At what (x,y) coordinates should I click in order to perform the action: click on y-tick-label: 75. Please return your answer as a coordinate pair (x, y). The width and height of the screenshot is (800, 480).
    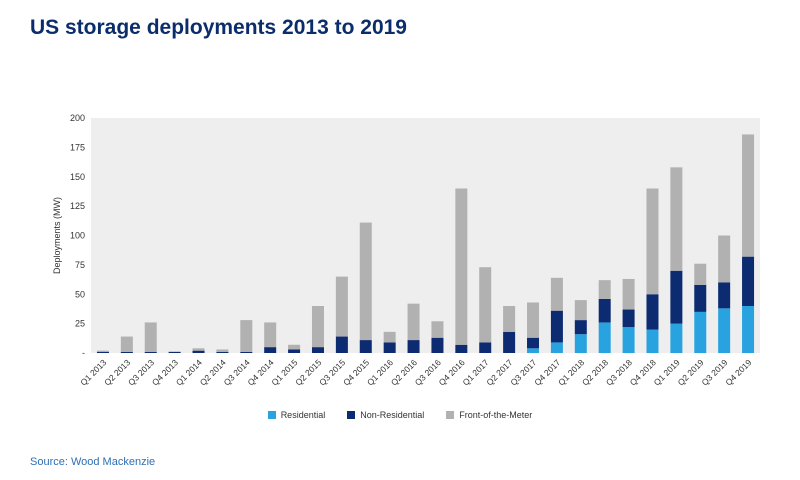
    Looking at the image, I should click on (80, 265).